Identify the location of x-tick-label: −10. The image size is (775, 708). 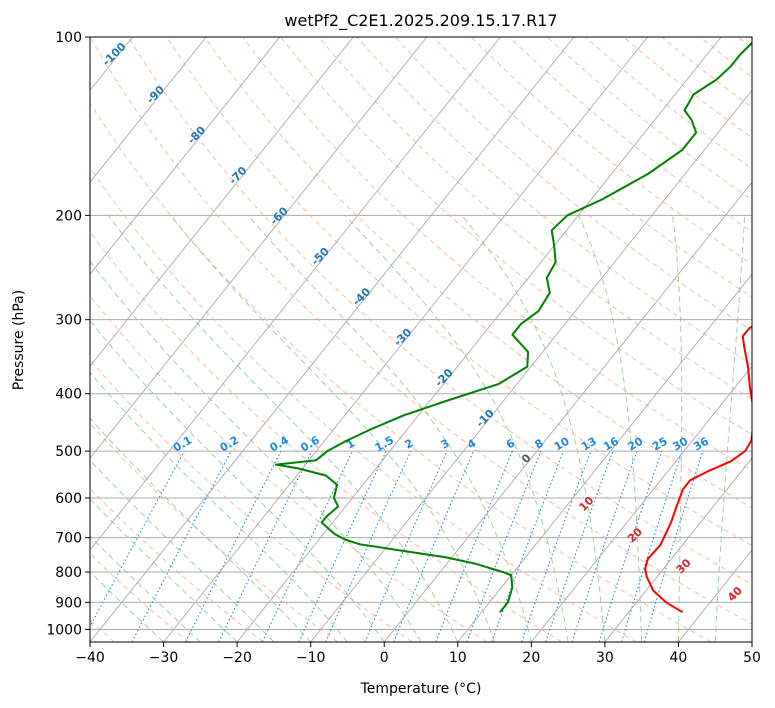
(311, 658).